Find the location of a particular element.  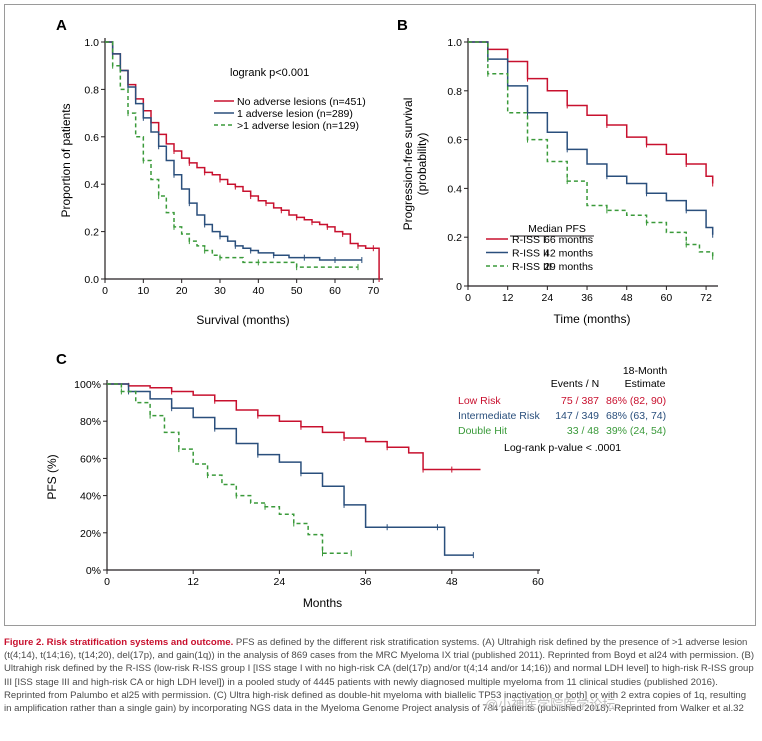

legend-median: 42 months is located at coordinates (568, 254).